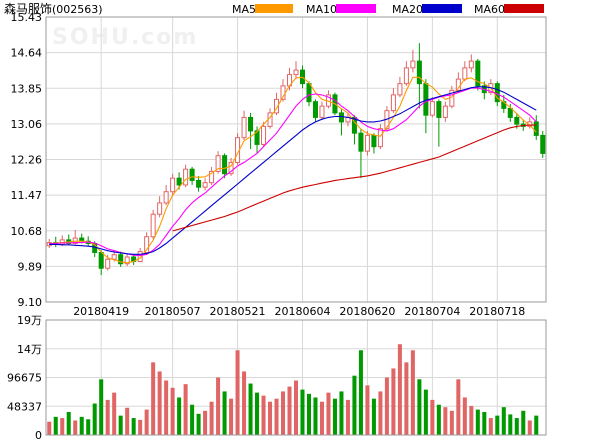  What do you see at coordinates (238, 311) in the screenshot?
I see `price-x-tick-label: 20180521` at bounding box center [238, 311].